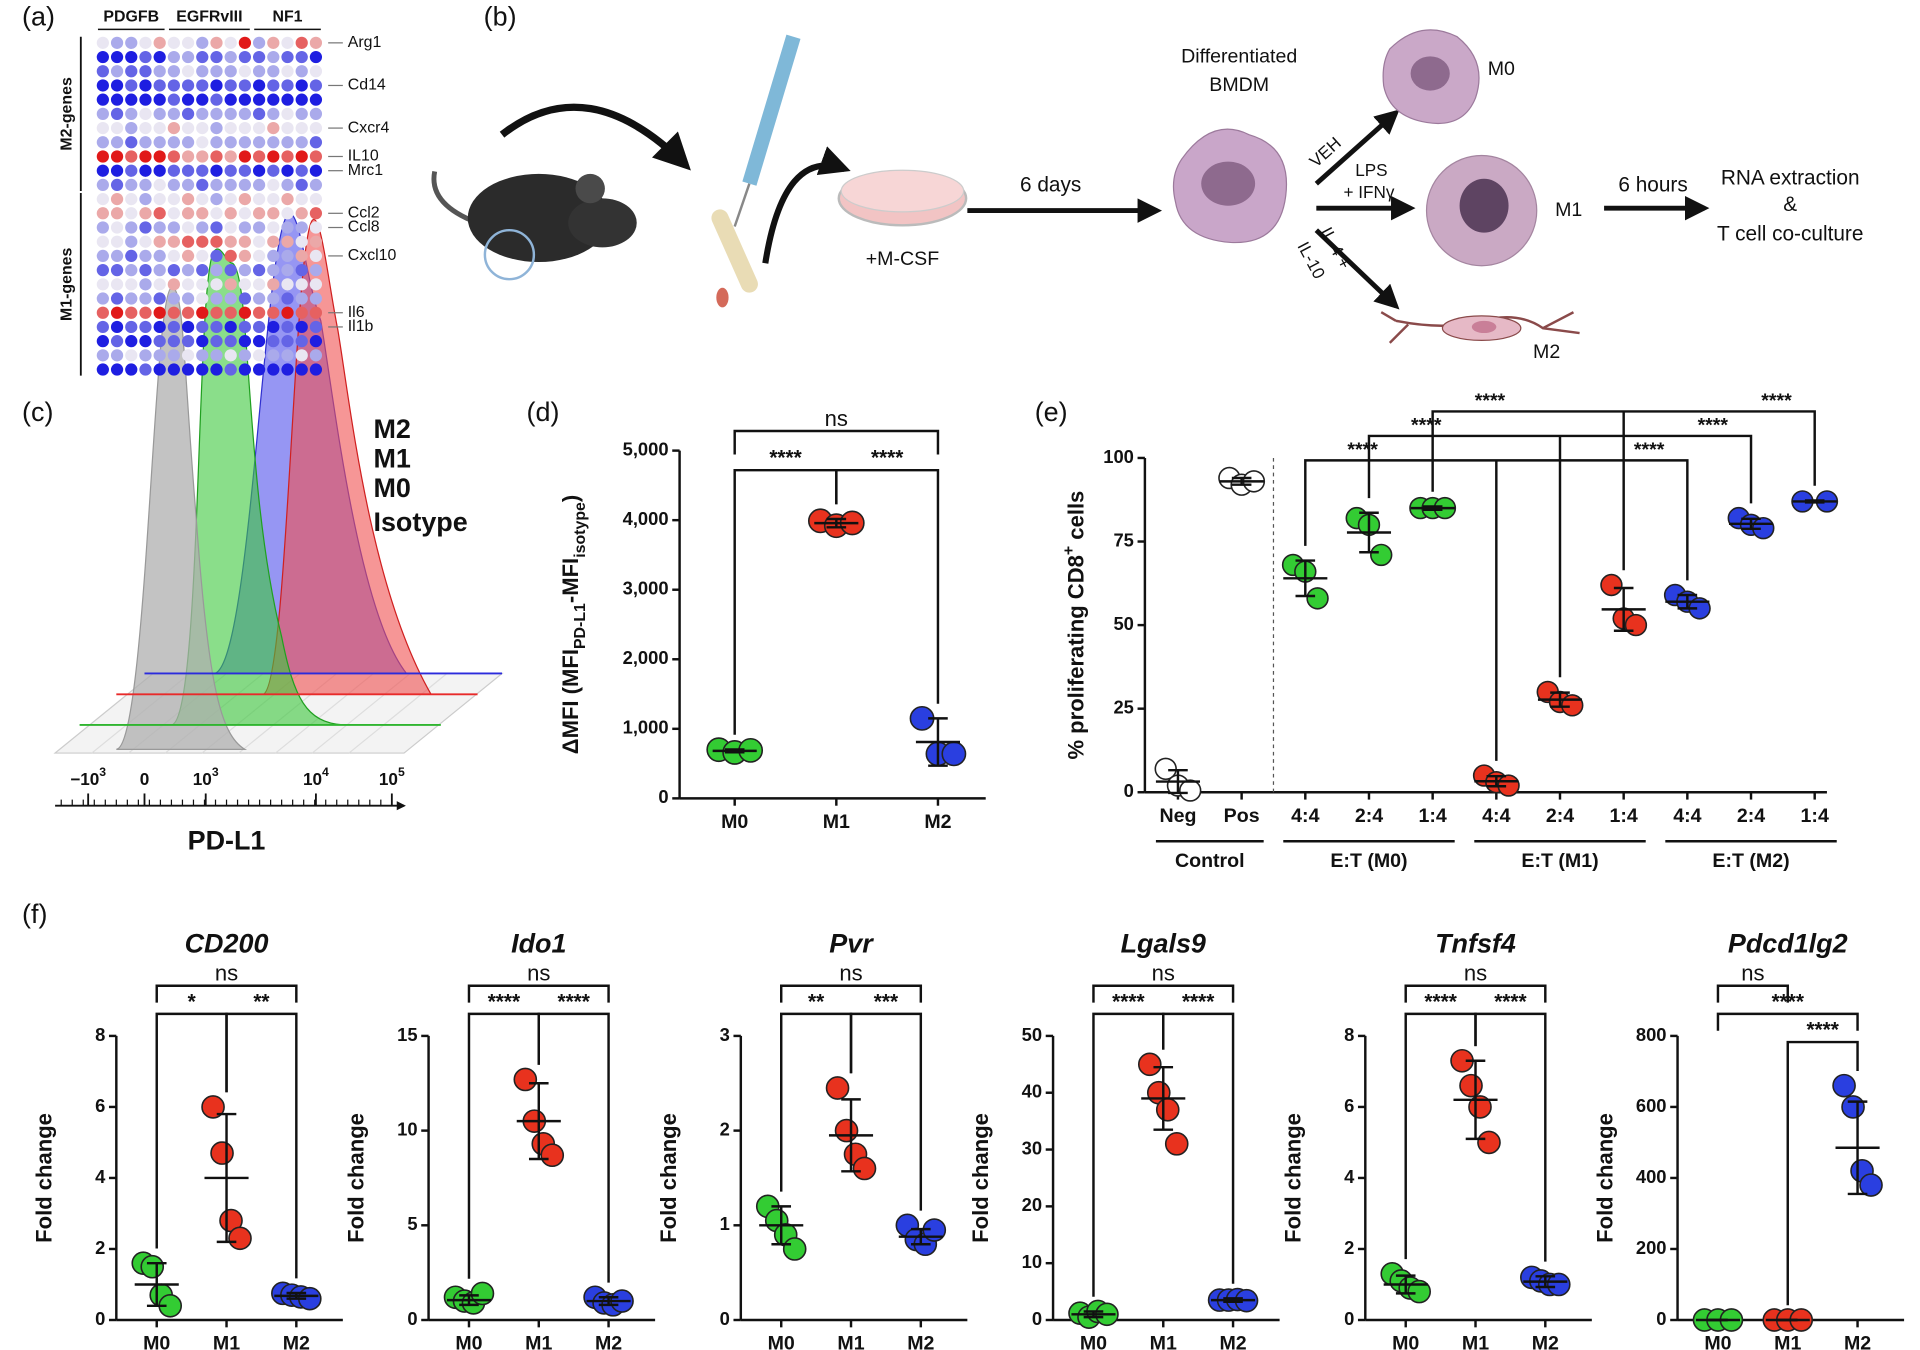 The width and height of the screenshot is (1920, 1350). What do you see at coordinates (1651, 1034) in the screenshot?
I see `y-tick-label: 800` at bounding box center [1651, 1034].